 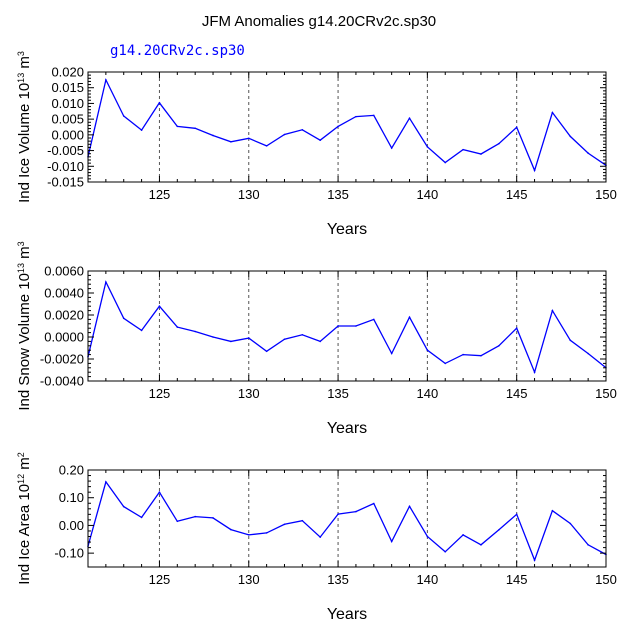 I want to click on y-tick-label: 0.00, so click(x=71, y=525).